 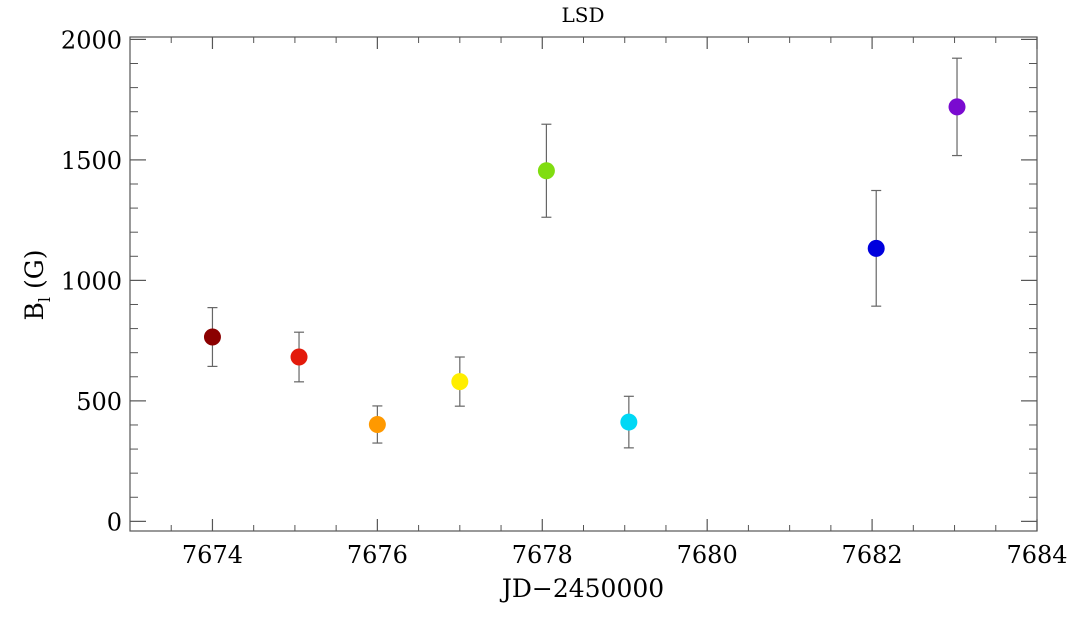 What do you see at coordinates (99, 402) in the screenshot?
I see `y-tick-label: 500` at bounding box center [99, 402].